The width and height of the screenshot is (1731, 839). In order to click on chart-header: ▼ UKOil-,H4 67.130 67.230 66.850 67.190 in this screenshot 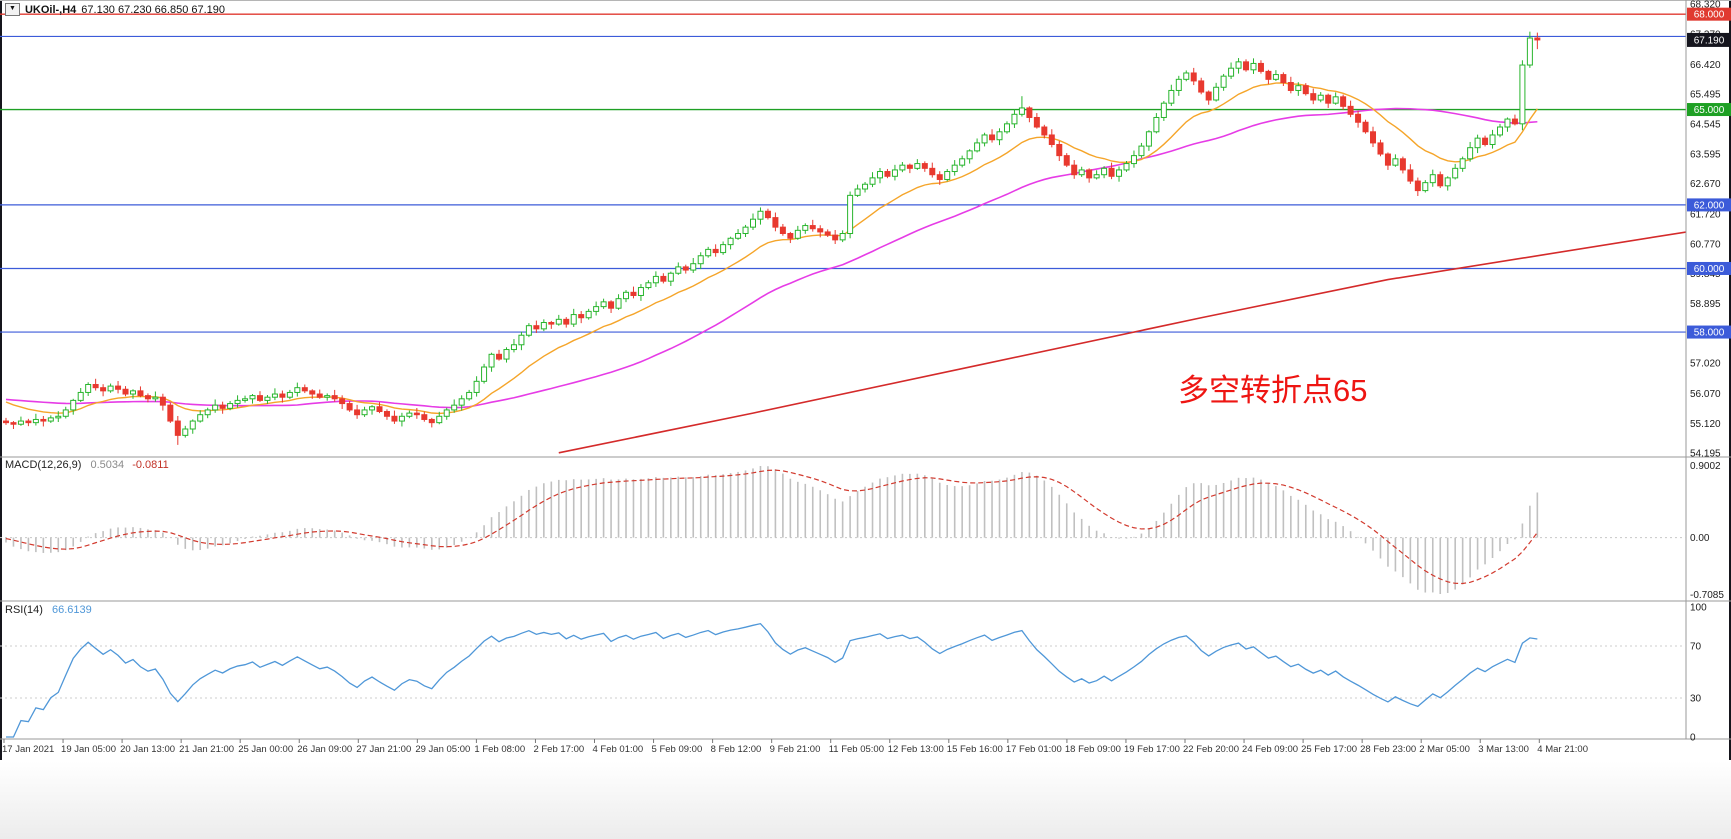, I will do `click(115, 9)`.